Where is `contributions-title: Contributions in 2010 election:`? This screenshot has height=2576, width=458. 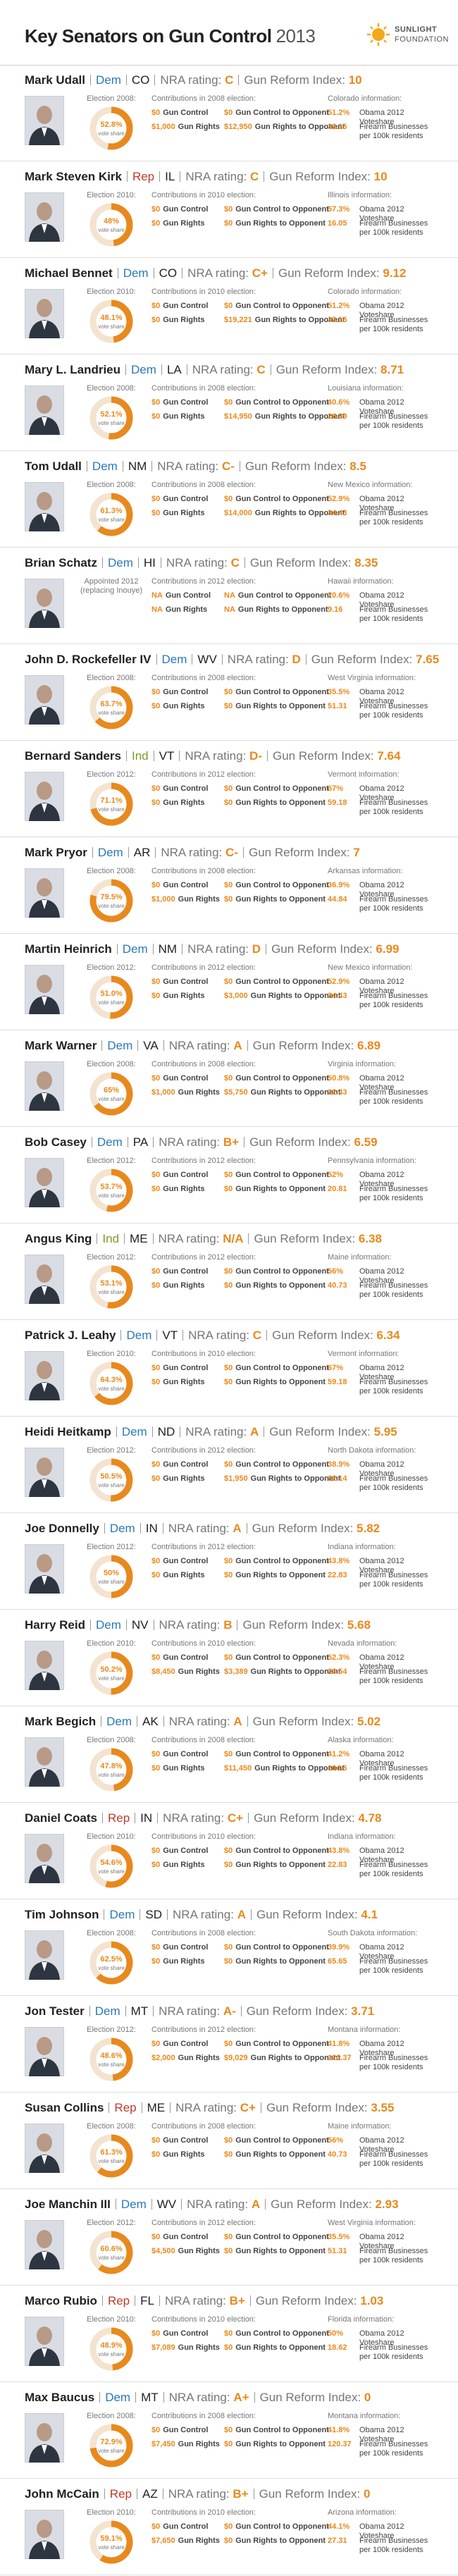
contributions-title: Contributions in 2010 election: is located at coordinates (203, 2319).